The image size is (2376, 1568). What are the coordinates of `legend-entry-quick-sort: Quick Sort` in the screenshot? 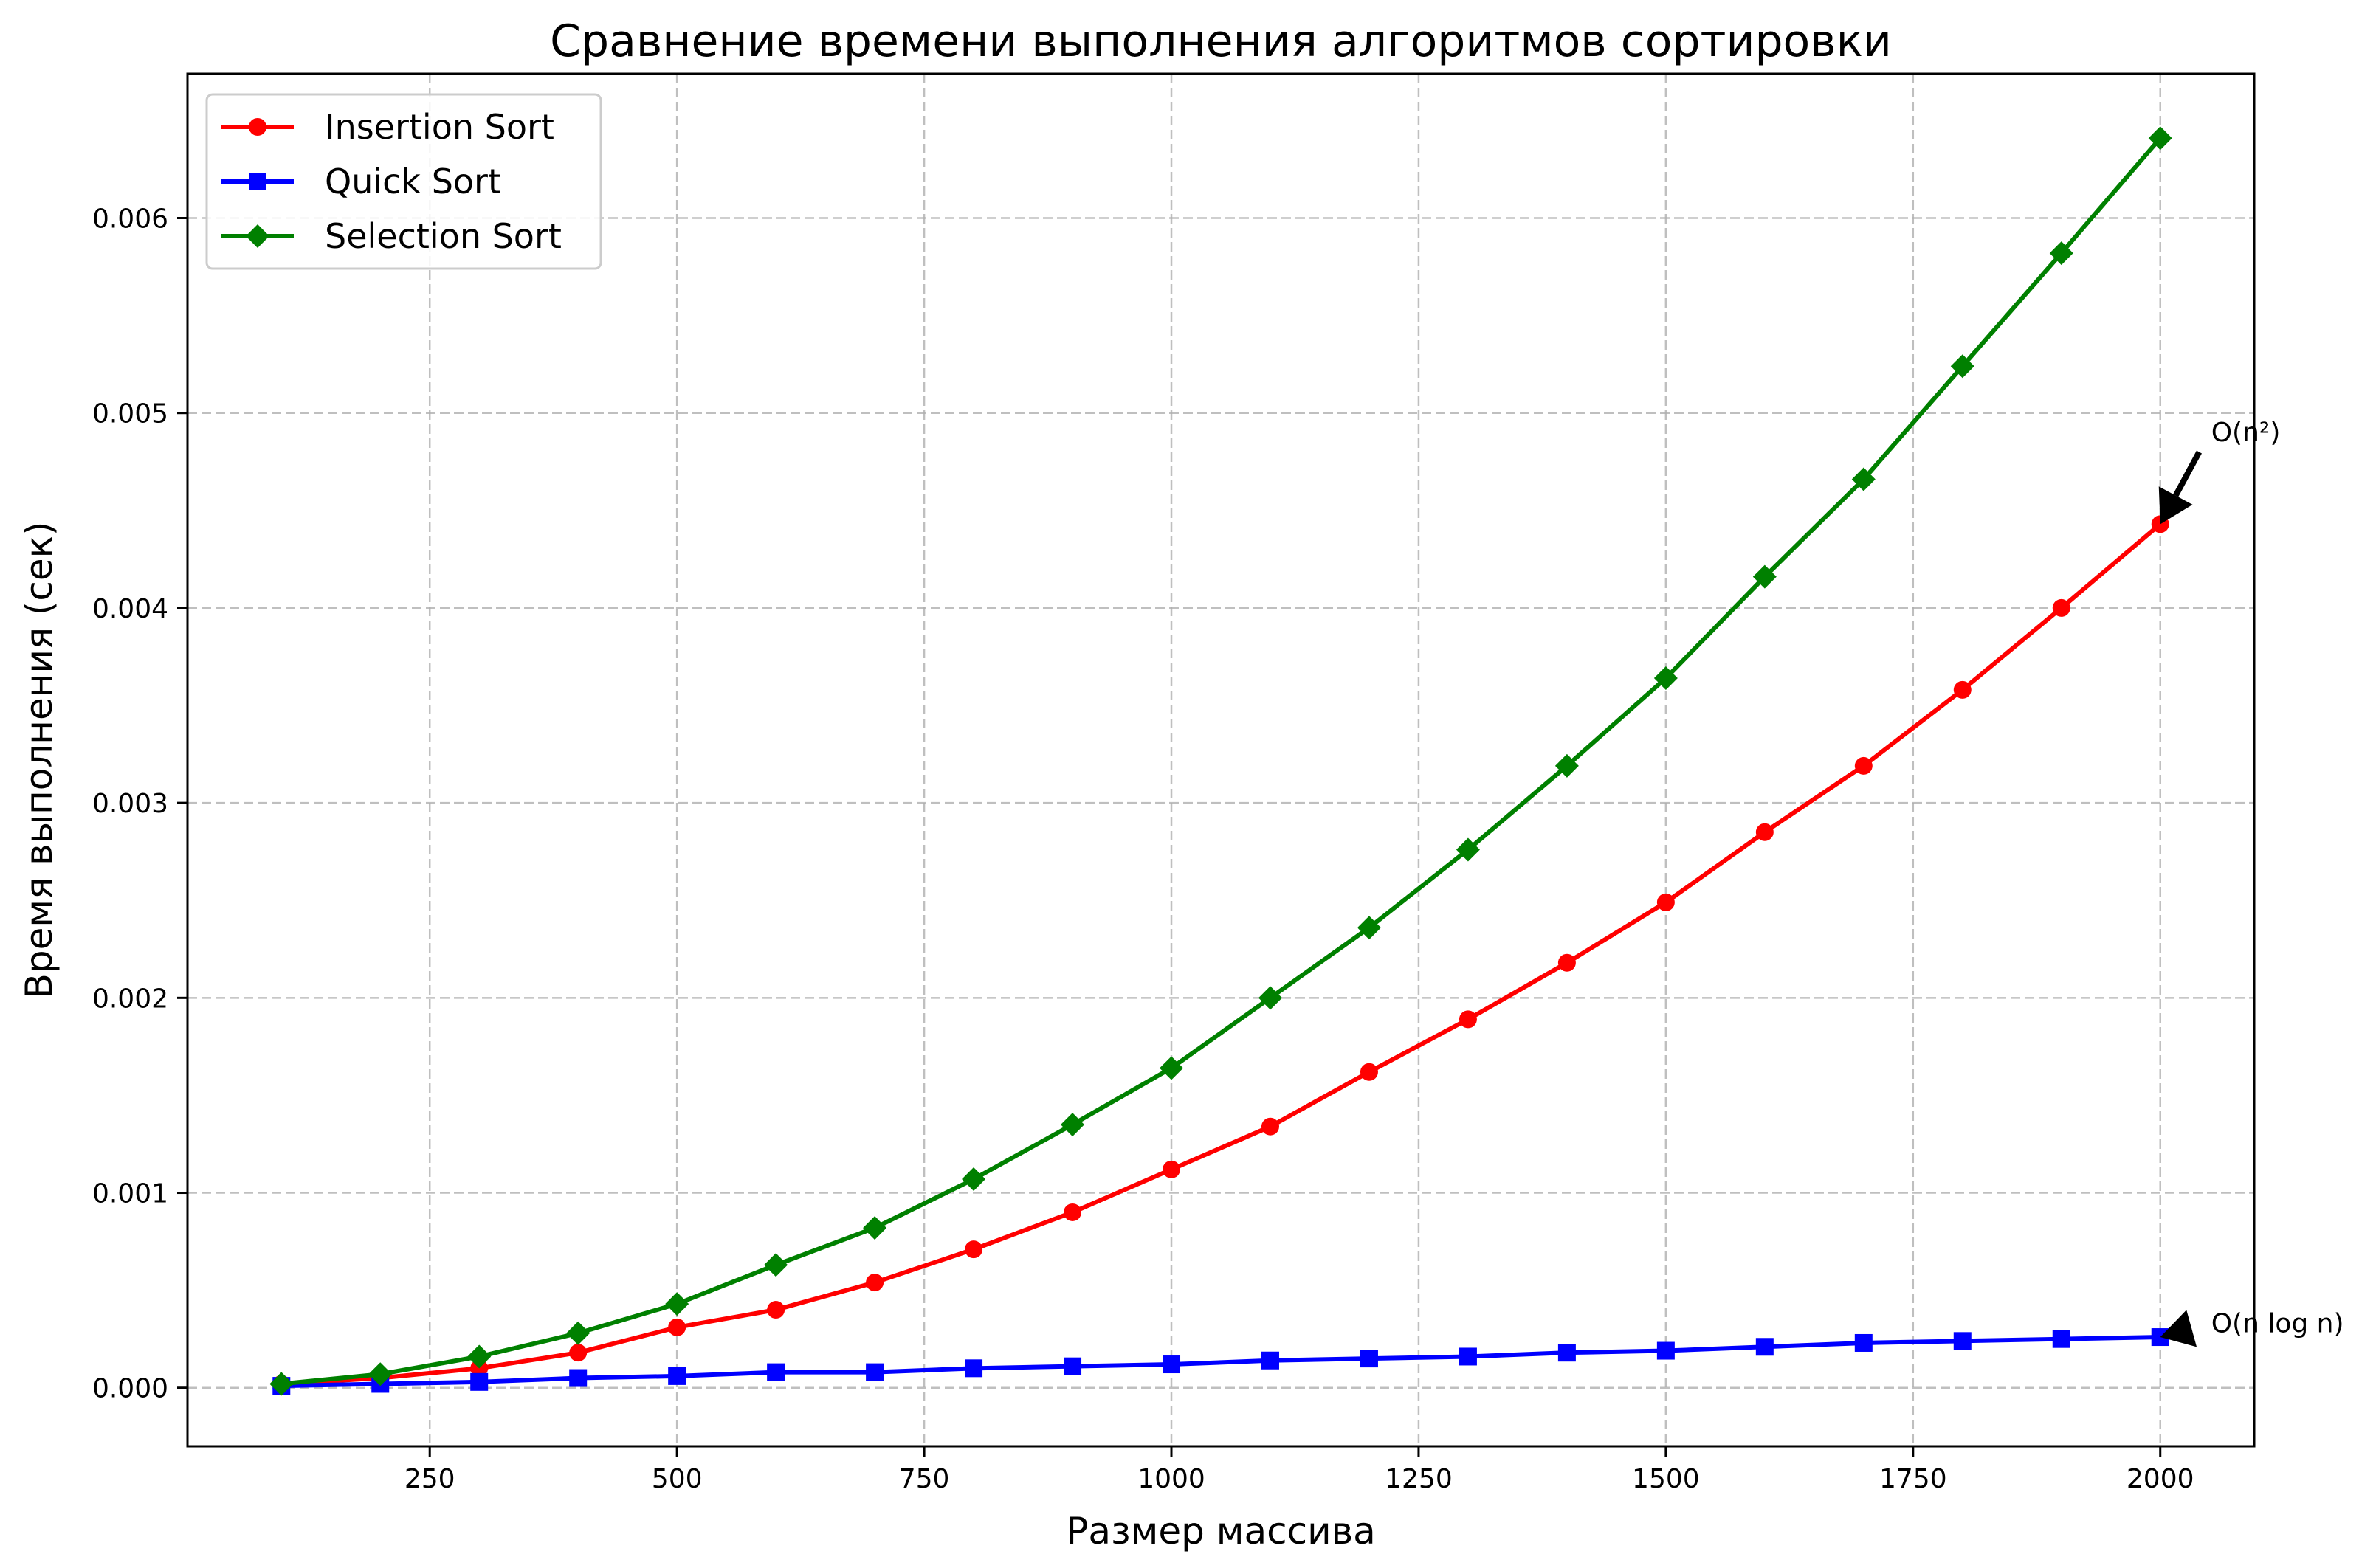 It's located at (361, 181).